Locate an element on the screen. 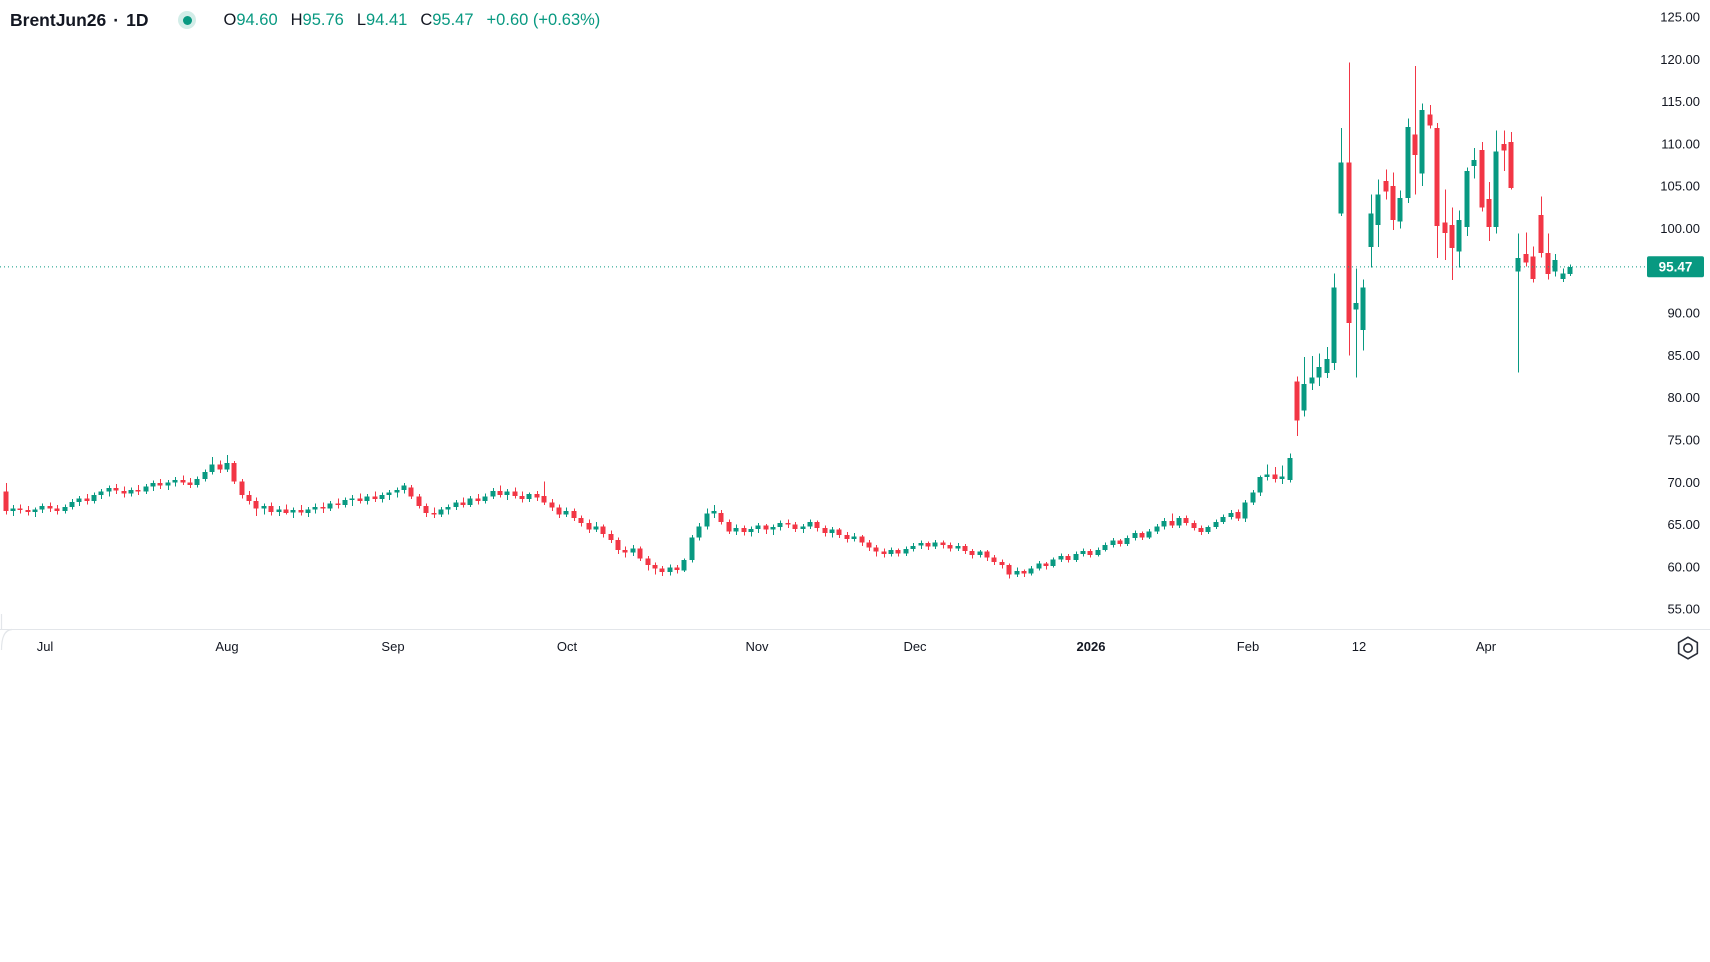 This screenshot has width=1710, height=962. last-price-tag-value: 95.47 is located at coordinates (1676, 266).